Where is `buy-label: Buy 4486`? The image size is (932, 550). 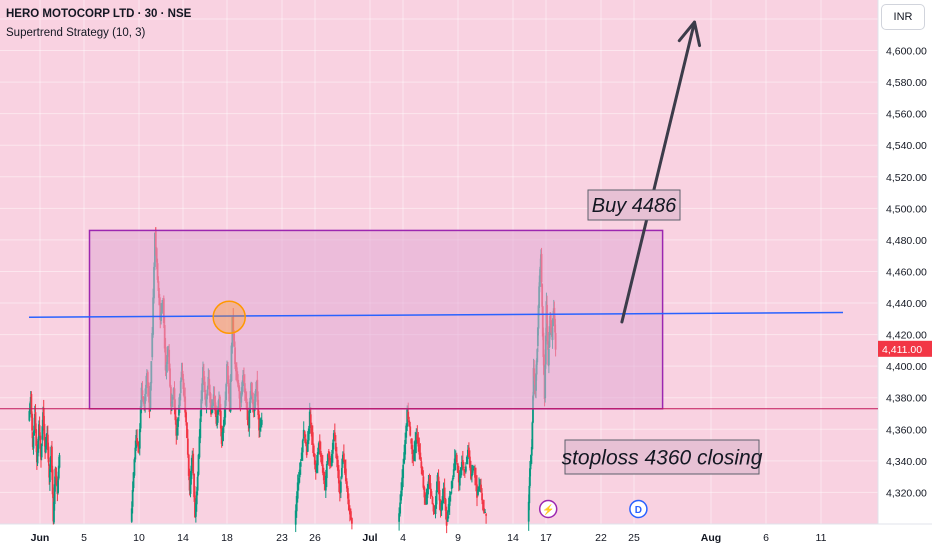
buy-label: Buy 4486 is located at coordinates (634, 205).